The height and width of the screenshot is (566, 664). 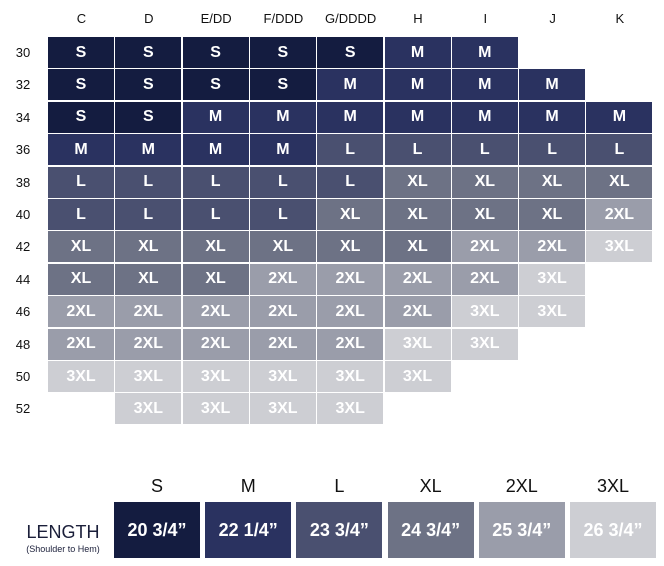 I want to click on row-header: 48, so click(x=23, y=344).